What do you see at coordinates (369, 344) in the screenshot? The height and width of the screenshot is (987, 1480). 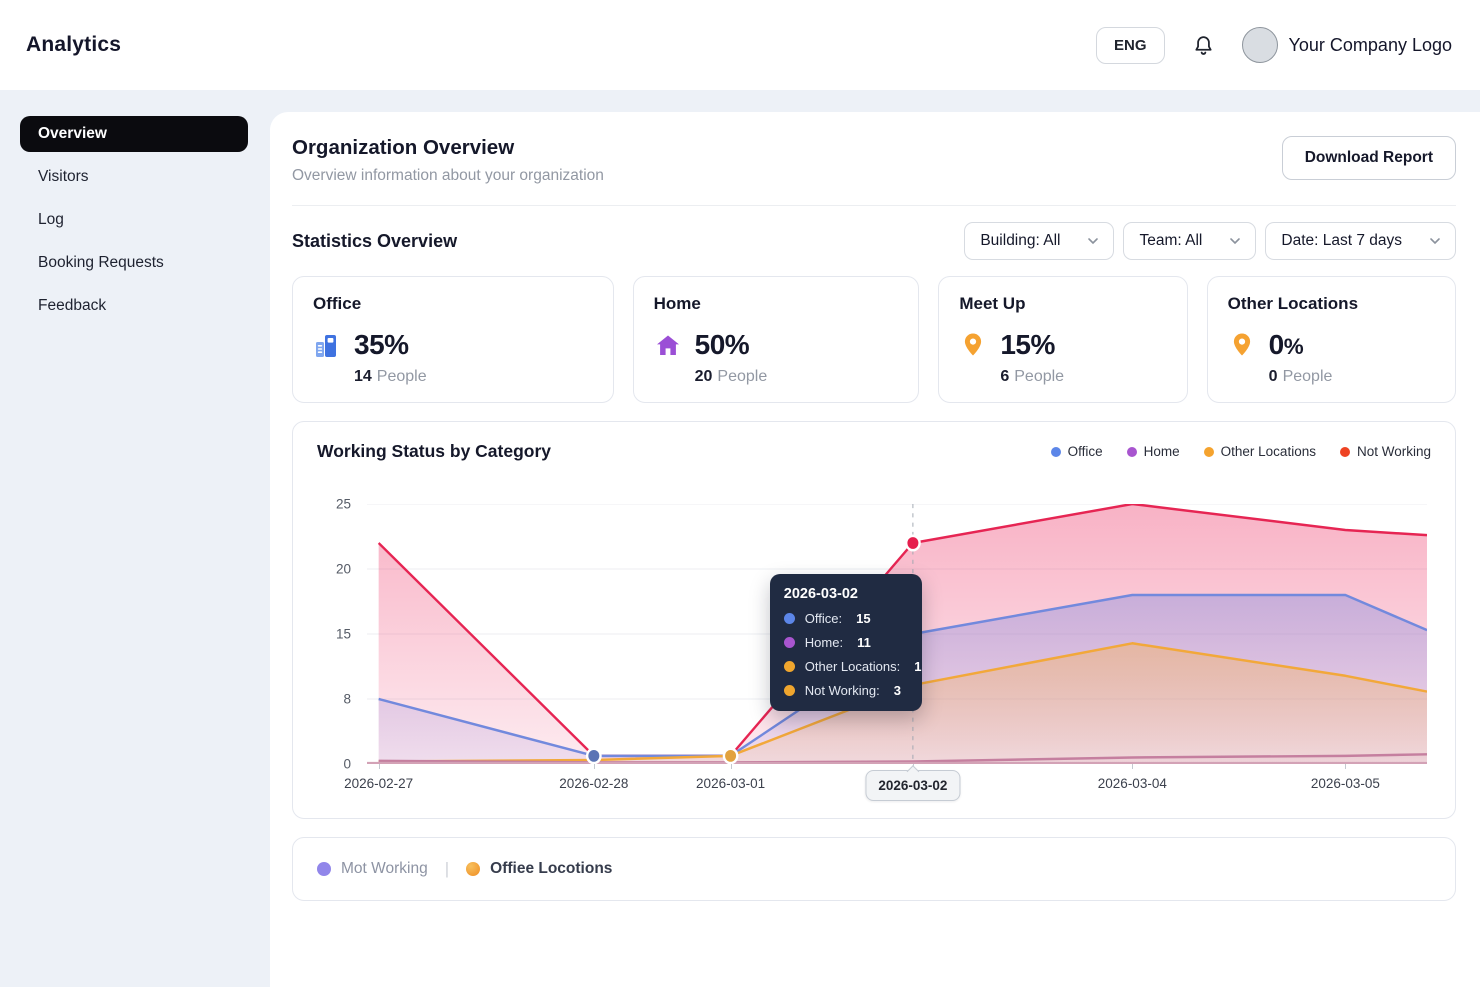 I see `stat-percent: 35` at bounding box center [369, 344].